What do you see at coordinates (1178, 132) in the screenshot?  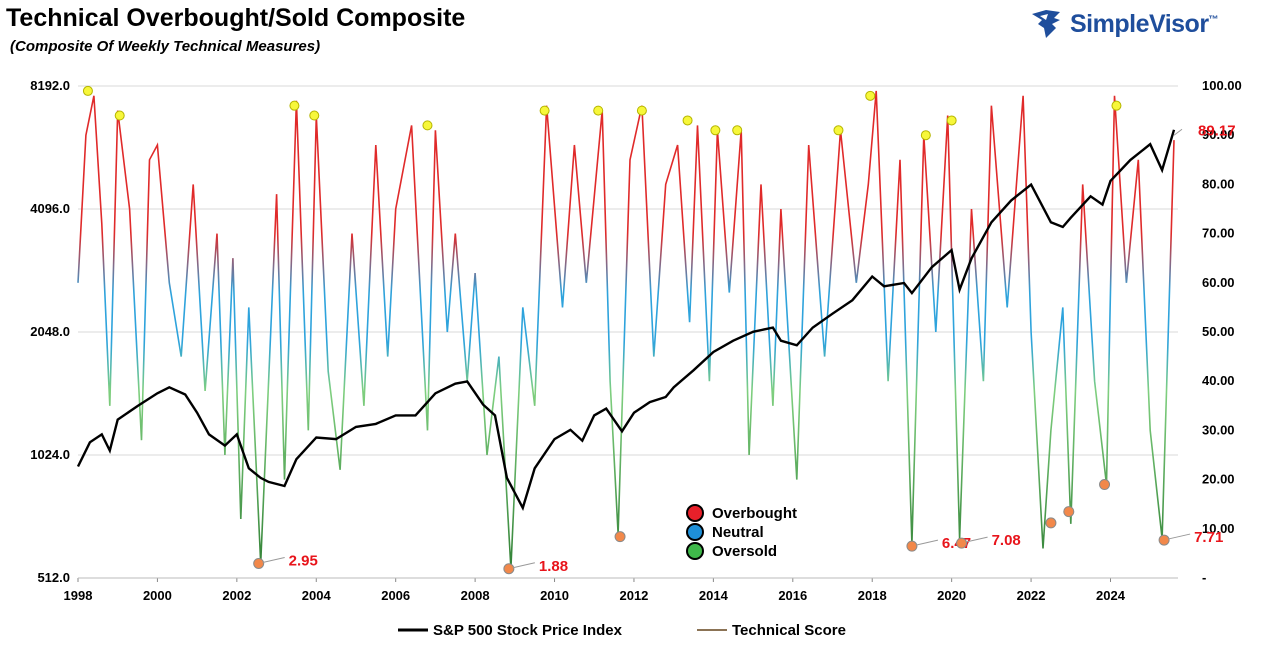 I see `latest-callout-line` at bounding box center [1178, 132].